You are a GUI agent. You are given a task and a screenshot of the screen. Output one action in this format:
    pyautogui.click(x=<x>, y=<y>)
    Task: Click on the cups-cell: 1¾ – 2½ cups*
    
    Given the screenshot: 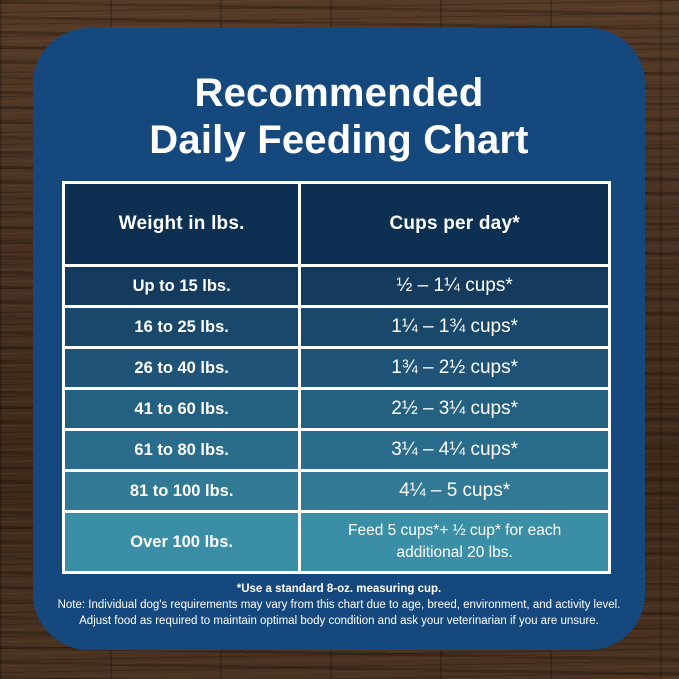 What is the action you would take?
    pyautogui.click(x=454, y=368)
    